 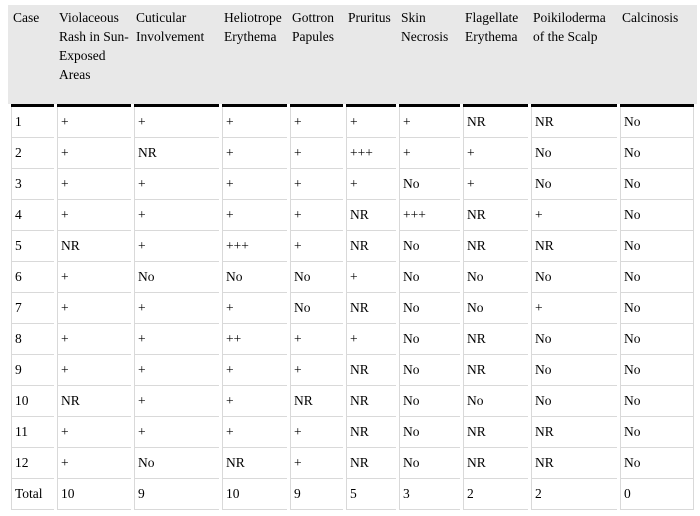 What do you see at coordinates (32, 56) in the screenshot?
I see `column-header: Case` at bounding box center [32, 56].